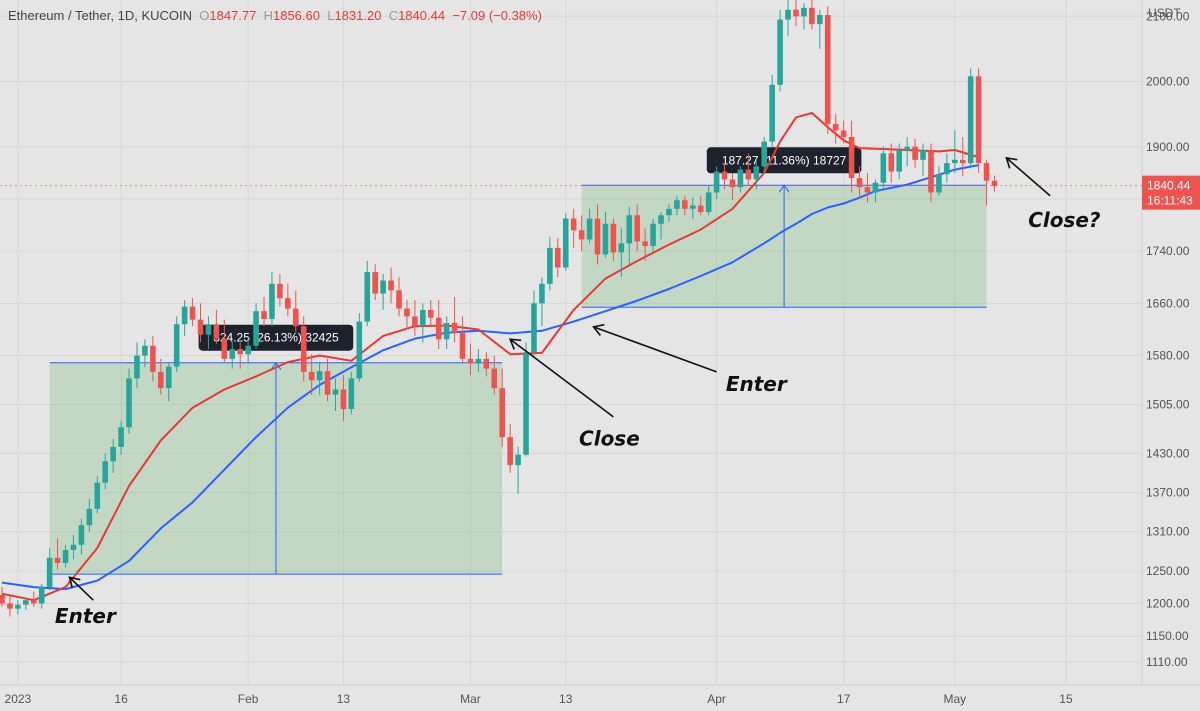 This screenshot has height=711, width=1200. What do you see at coordinates (784, 227) in the screenshot?
I see `price-range-box: 187.27 (11.36%) 18727` at bounding box center [784, 227].